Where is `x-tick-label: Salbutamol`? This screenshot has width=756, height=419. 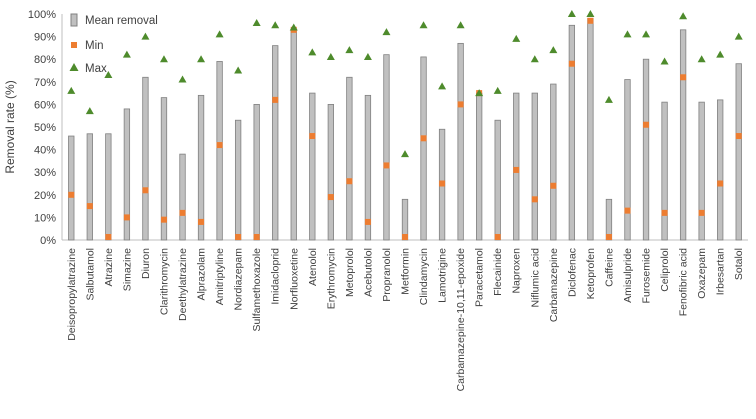
x-tick-label: Salbutamol is located at coordinates (90, 274).